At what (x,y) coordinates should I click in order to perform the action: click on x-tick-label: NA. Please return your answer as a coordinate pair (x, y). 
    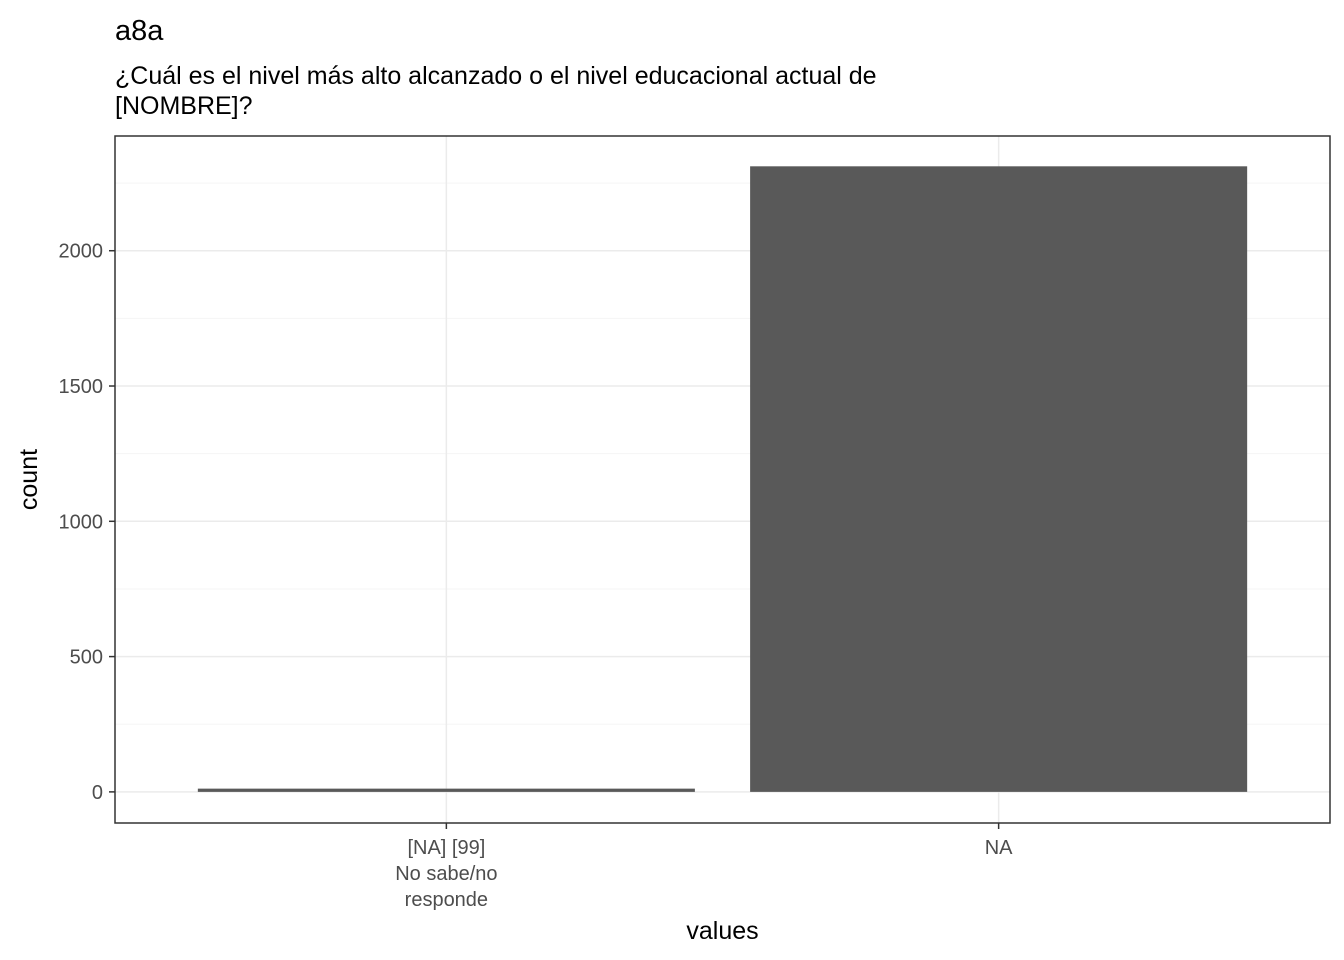
    Looking at the image, I should click on (999, 848).